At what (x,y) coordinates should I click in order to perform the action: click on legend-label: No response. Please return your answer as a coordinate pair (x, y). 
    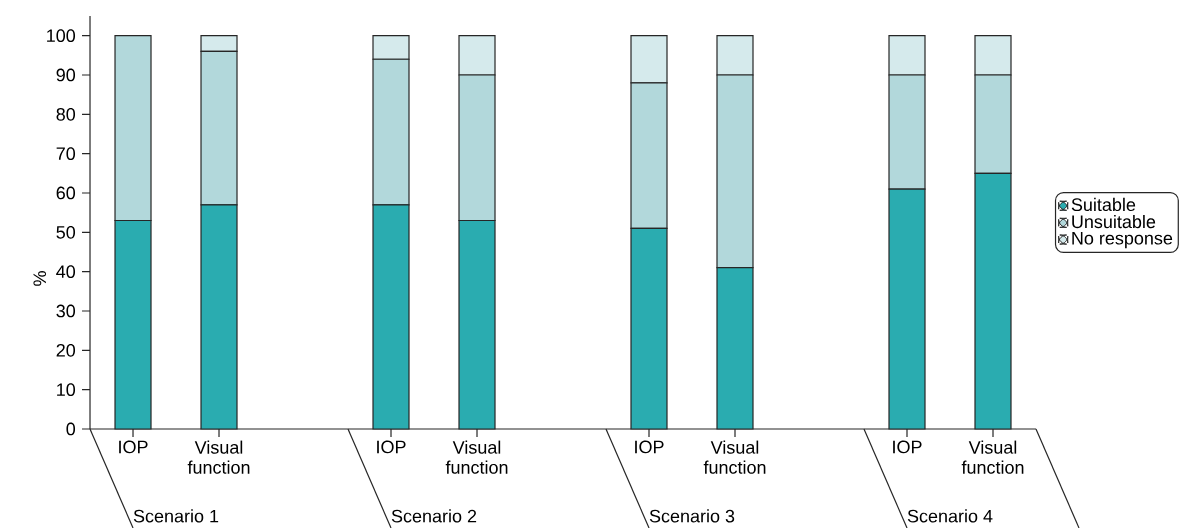
    Looking at the image, I should click on (1122, 240).